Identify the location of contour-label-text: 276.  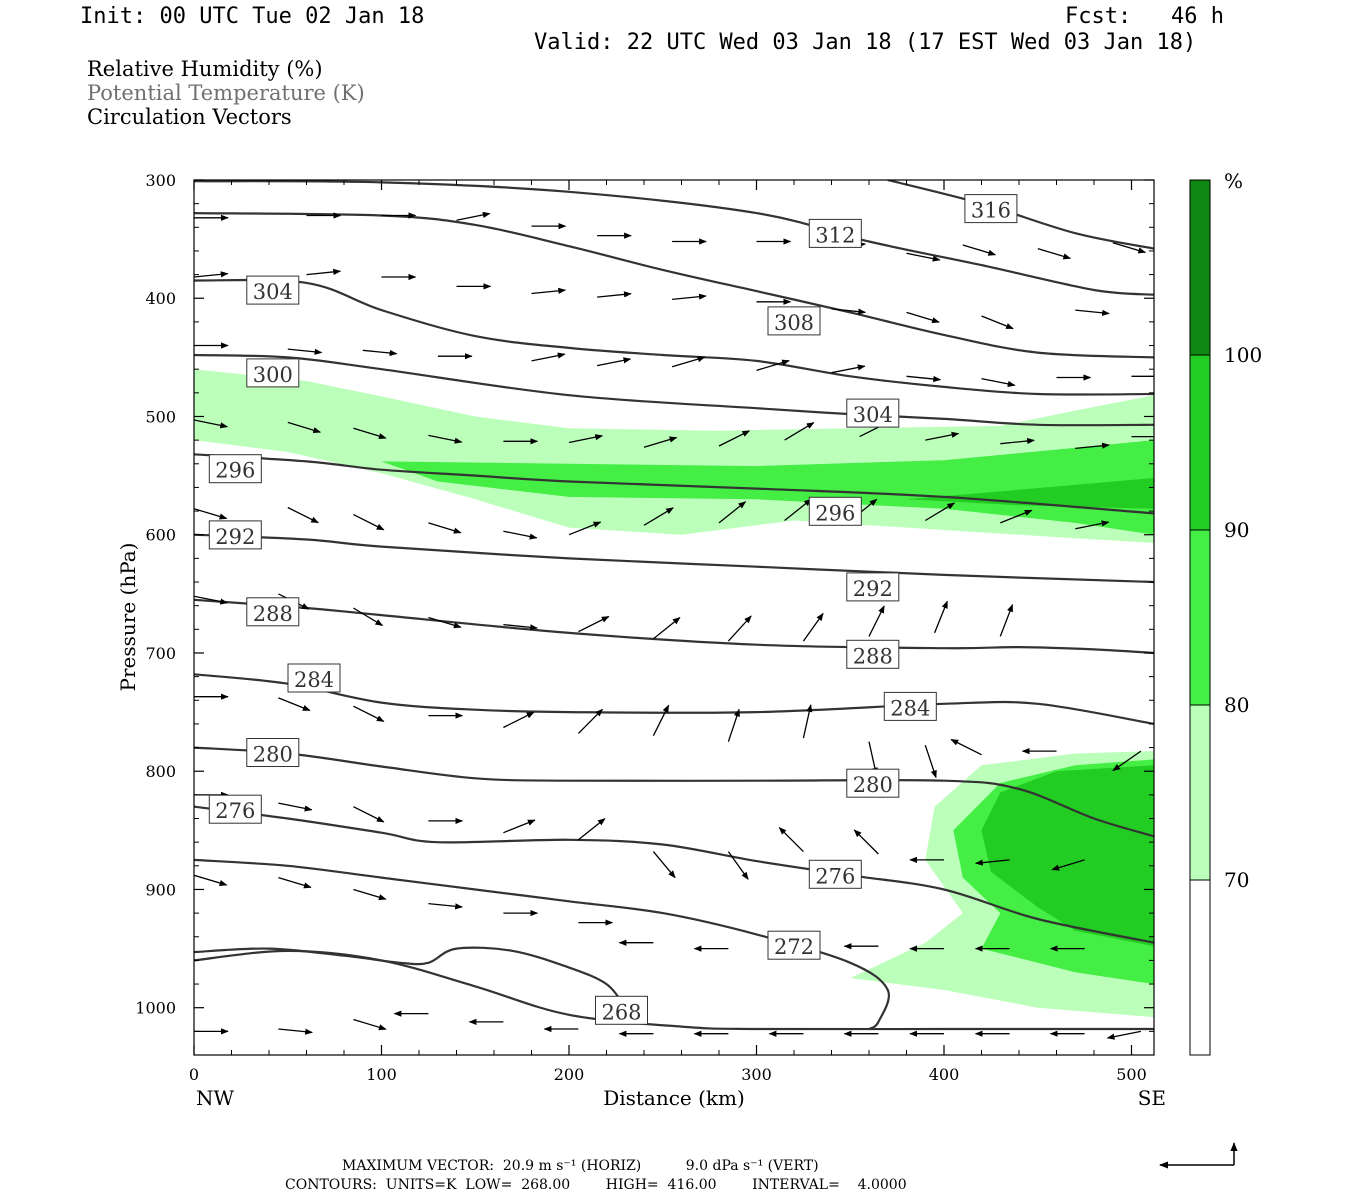
(235, 811).